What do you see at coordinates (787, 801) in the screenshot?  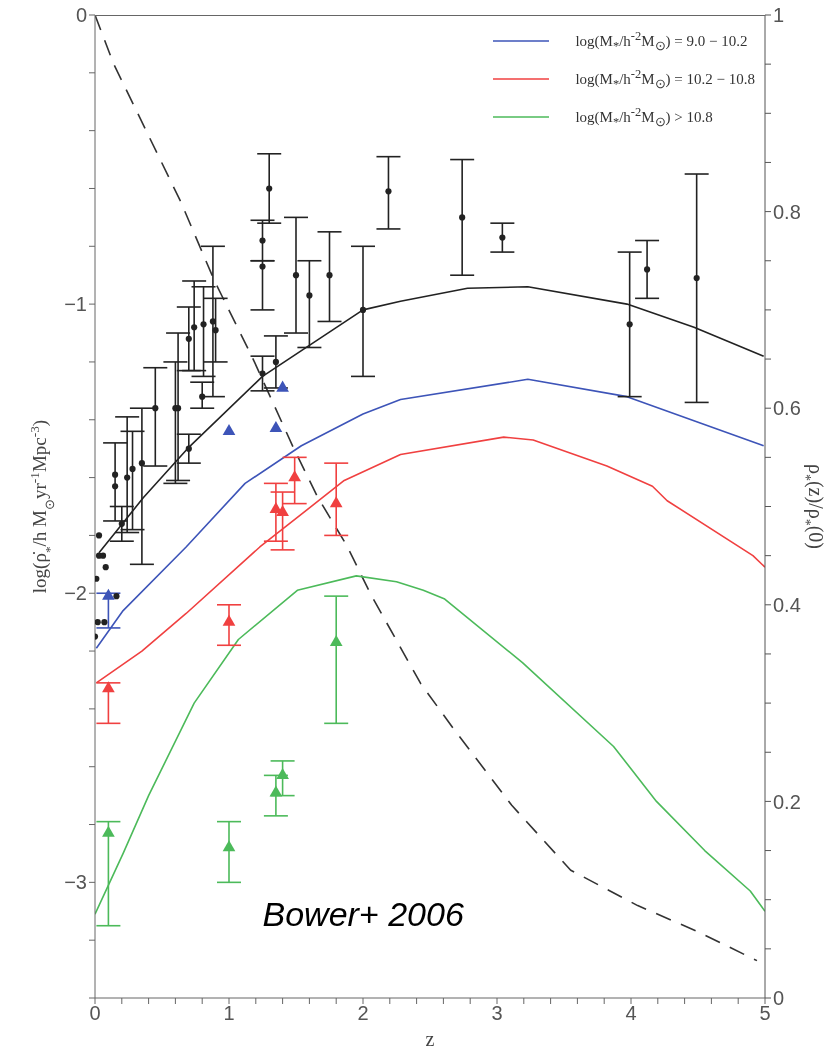 I see `y2-tick-label: 0.2` at bounding box center [787, 801].